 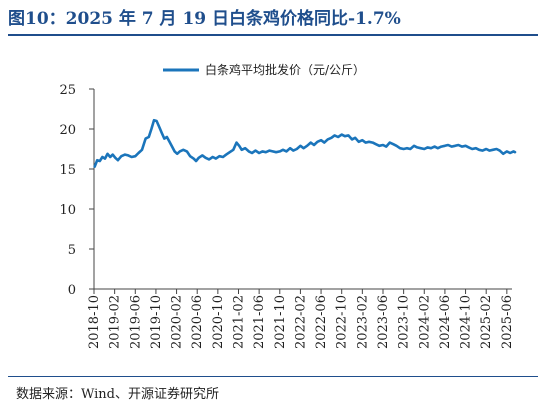 What do you see at coordinates (204, 19) in the screenshot?
I see `chart-title: 图10：2025 年 7 月 19 日白条鸡价格同比-1.7%` at bounding box center [204, 19].